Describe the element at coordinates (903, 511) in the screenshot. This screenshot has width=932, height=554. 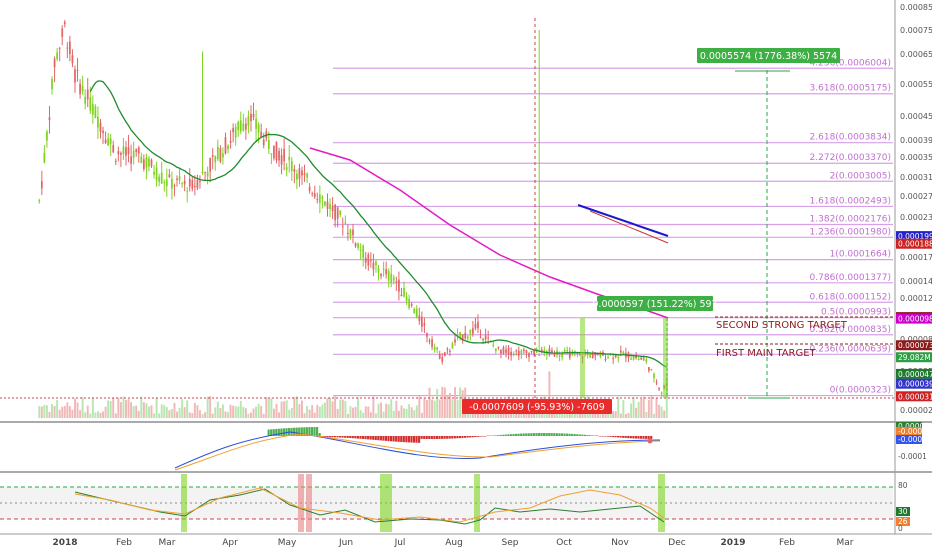
I see `rsi-axis-label: 30` at that location.